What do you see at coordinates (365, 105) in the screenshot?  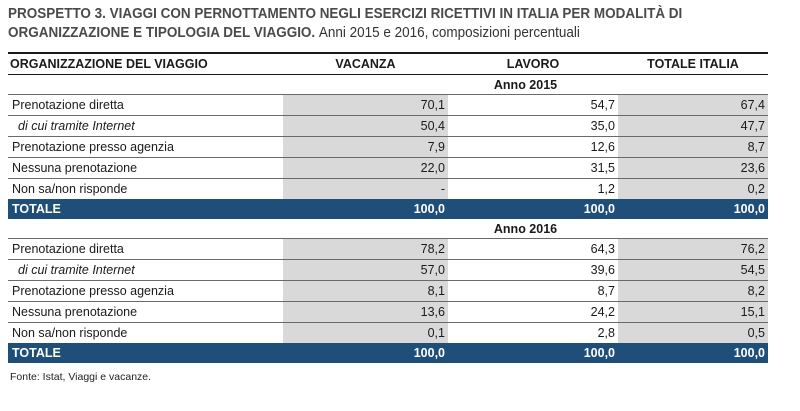 I see `cell-vacanza: 70,1` at bounding box center [365, 105].